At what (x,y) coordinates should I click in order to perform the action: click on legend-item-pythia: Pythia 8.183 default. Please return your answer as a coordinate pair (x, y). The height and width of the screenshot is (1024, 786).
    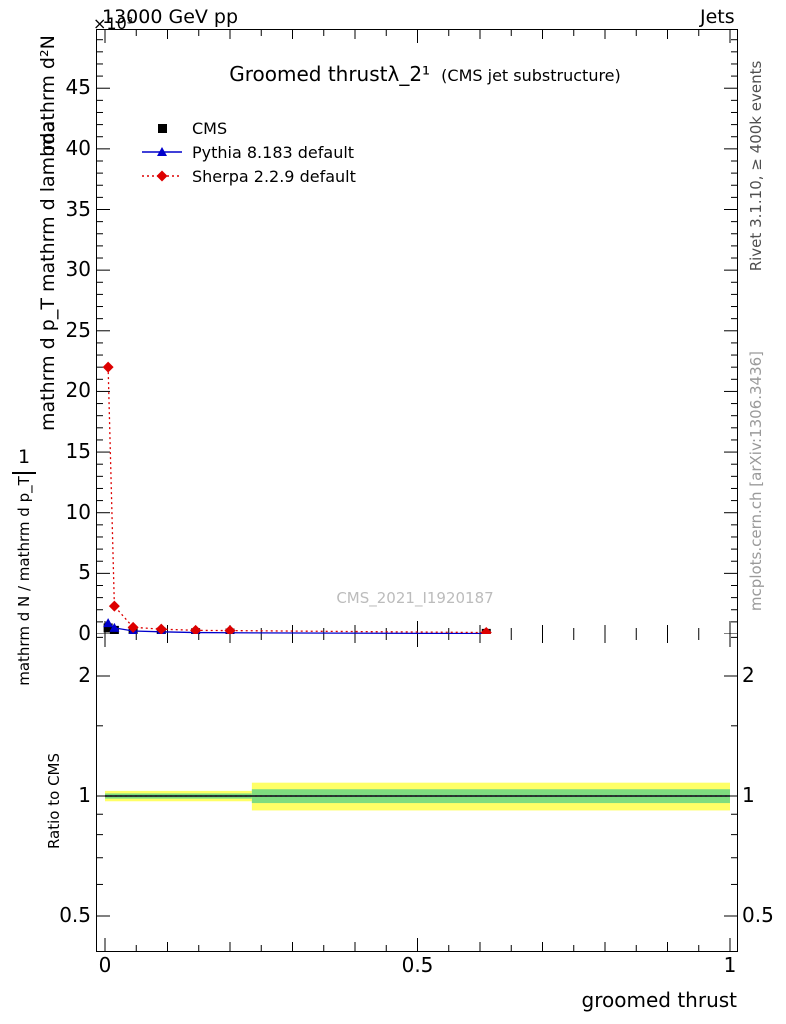
    Looking at the image, I should click on (248, 152).